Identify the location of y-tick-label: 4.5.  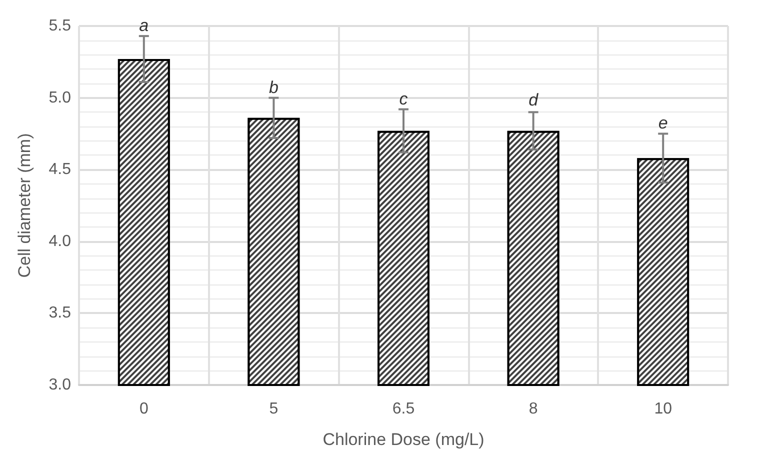
(60, 169).